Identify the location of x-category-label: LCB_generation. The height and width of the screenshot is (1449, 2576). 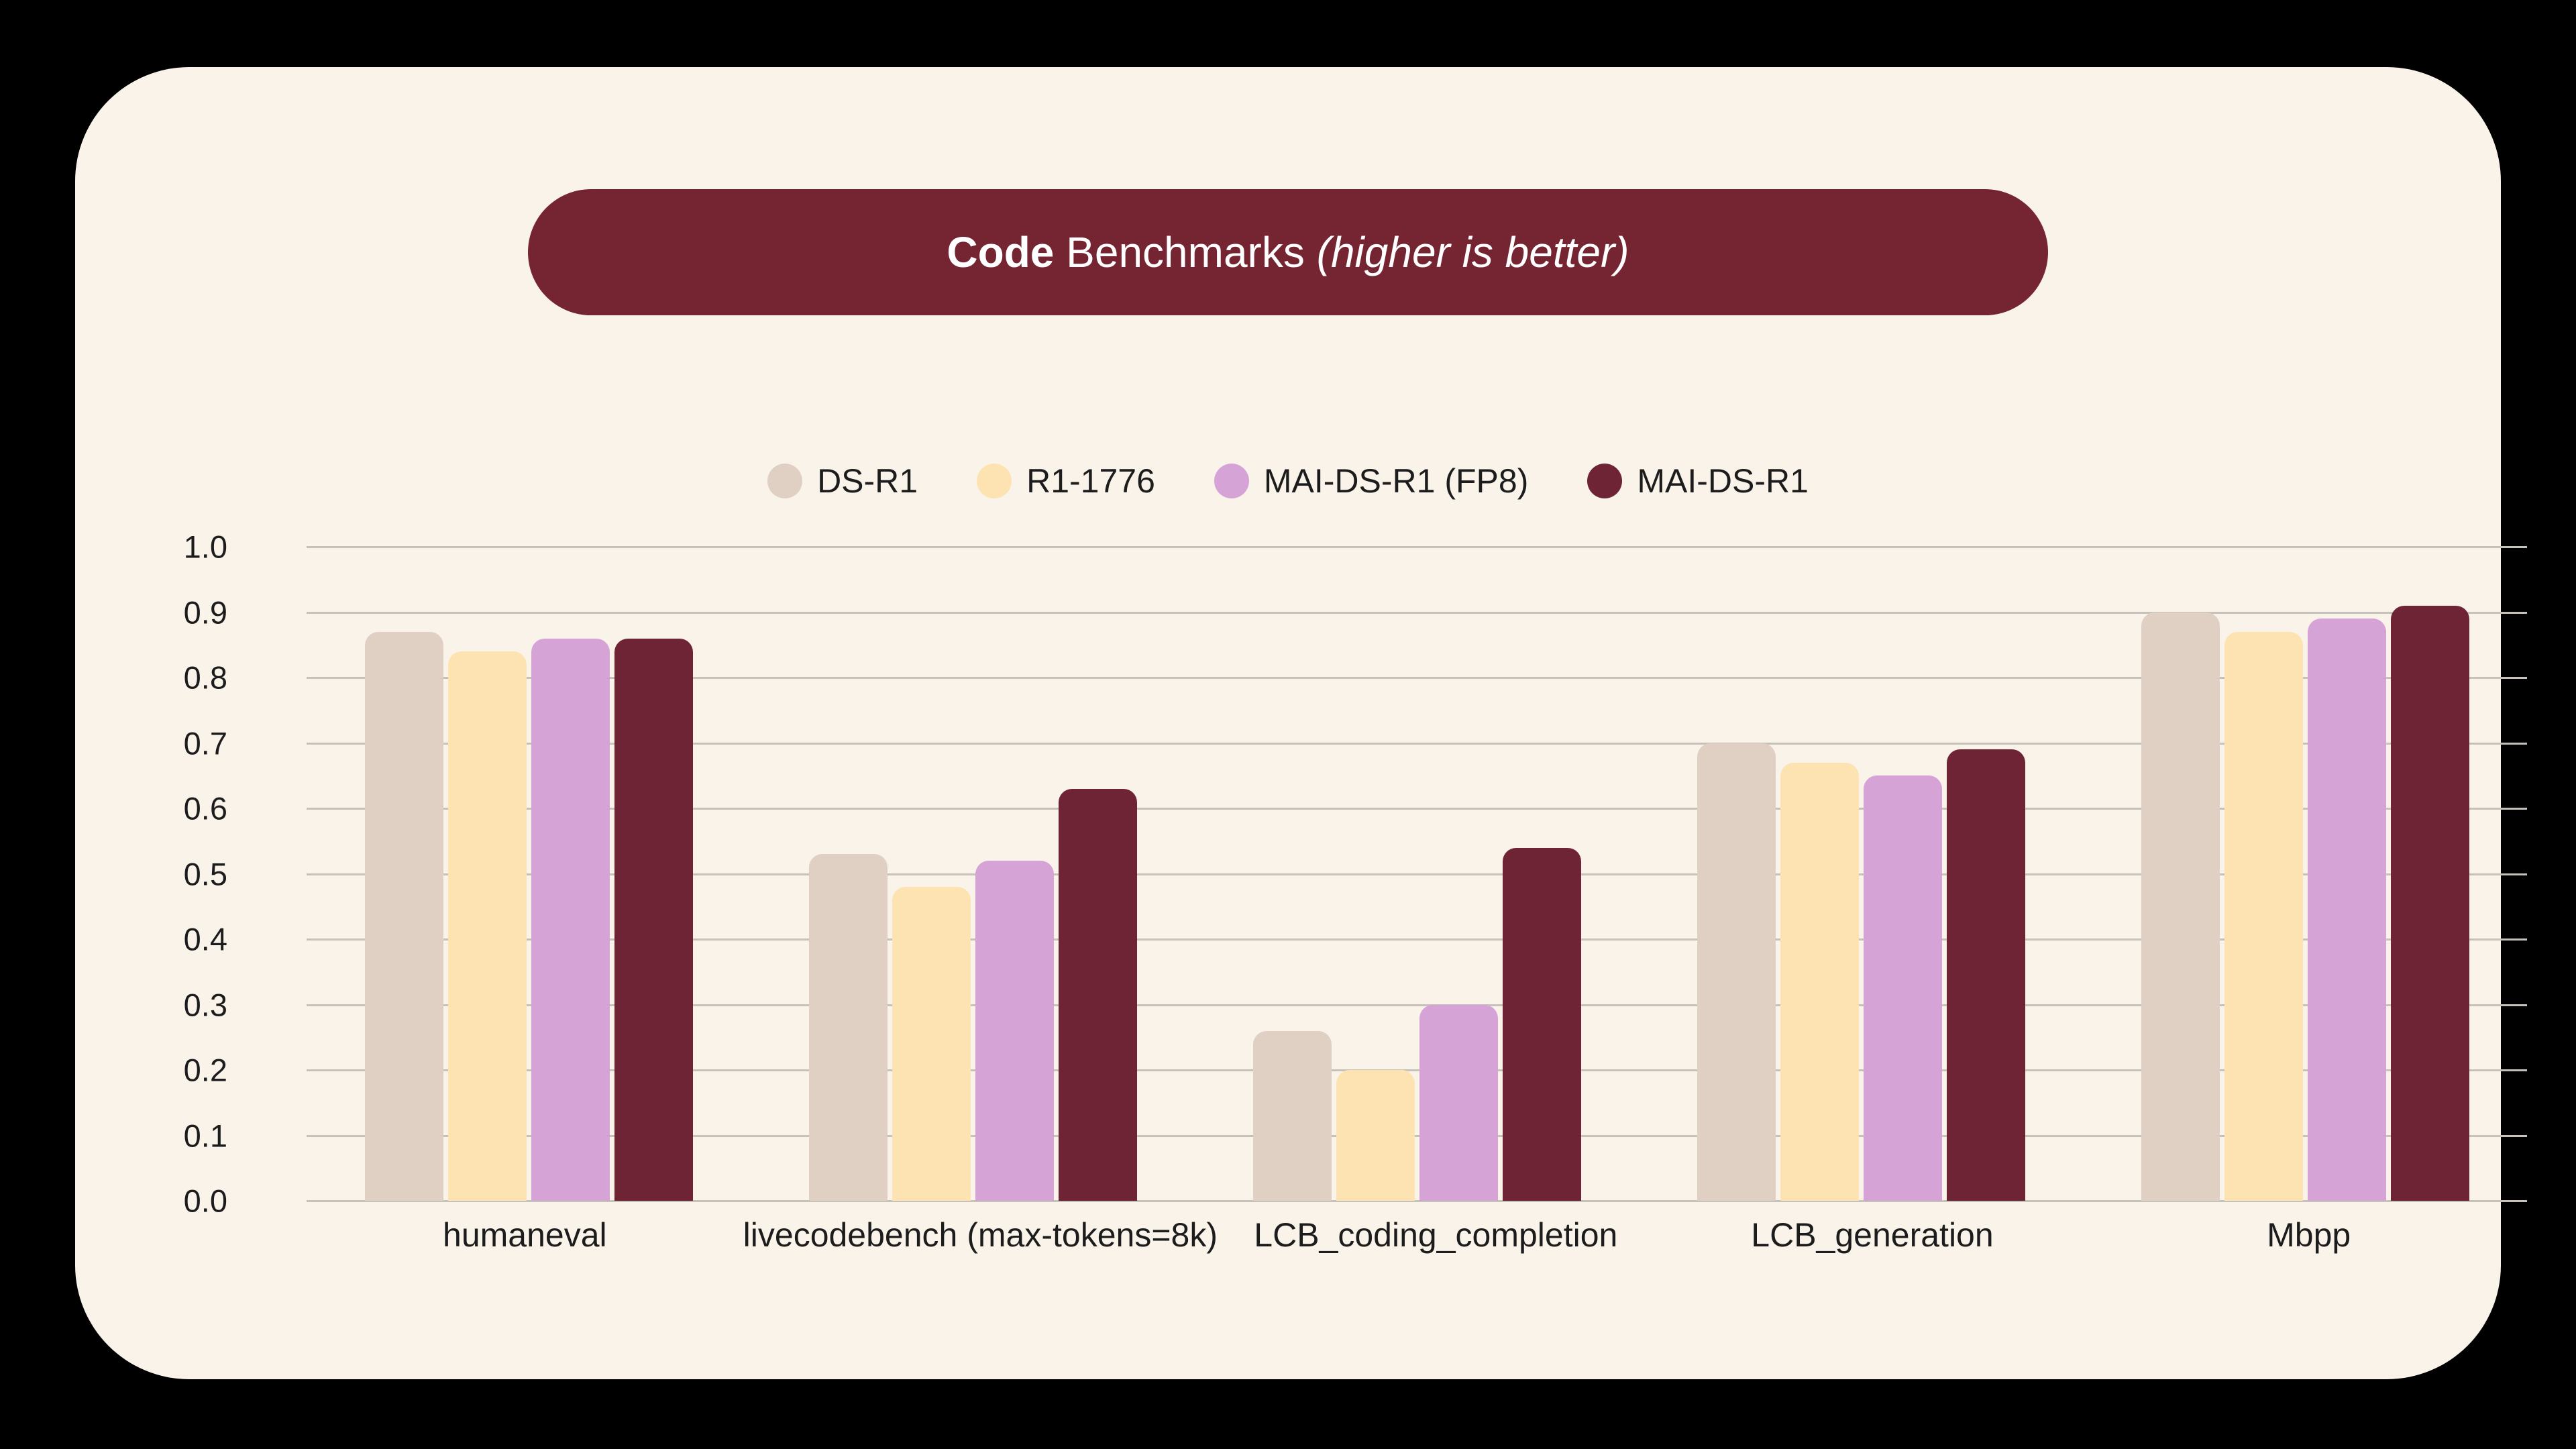
(1872, 1235).